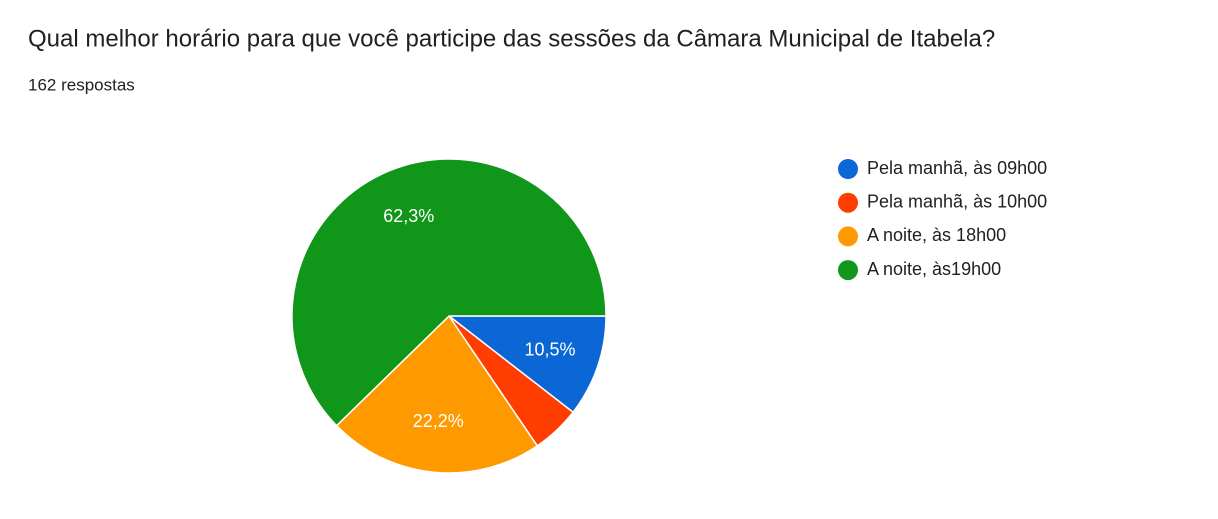 This screenshot has width=1218, height=519. Describe the element at coordinates (408, 216) in the screenshot. I see `slice-label: 62,3%` at that location.